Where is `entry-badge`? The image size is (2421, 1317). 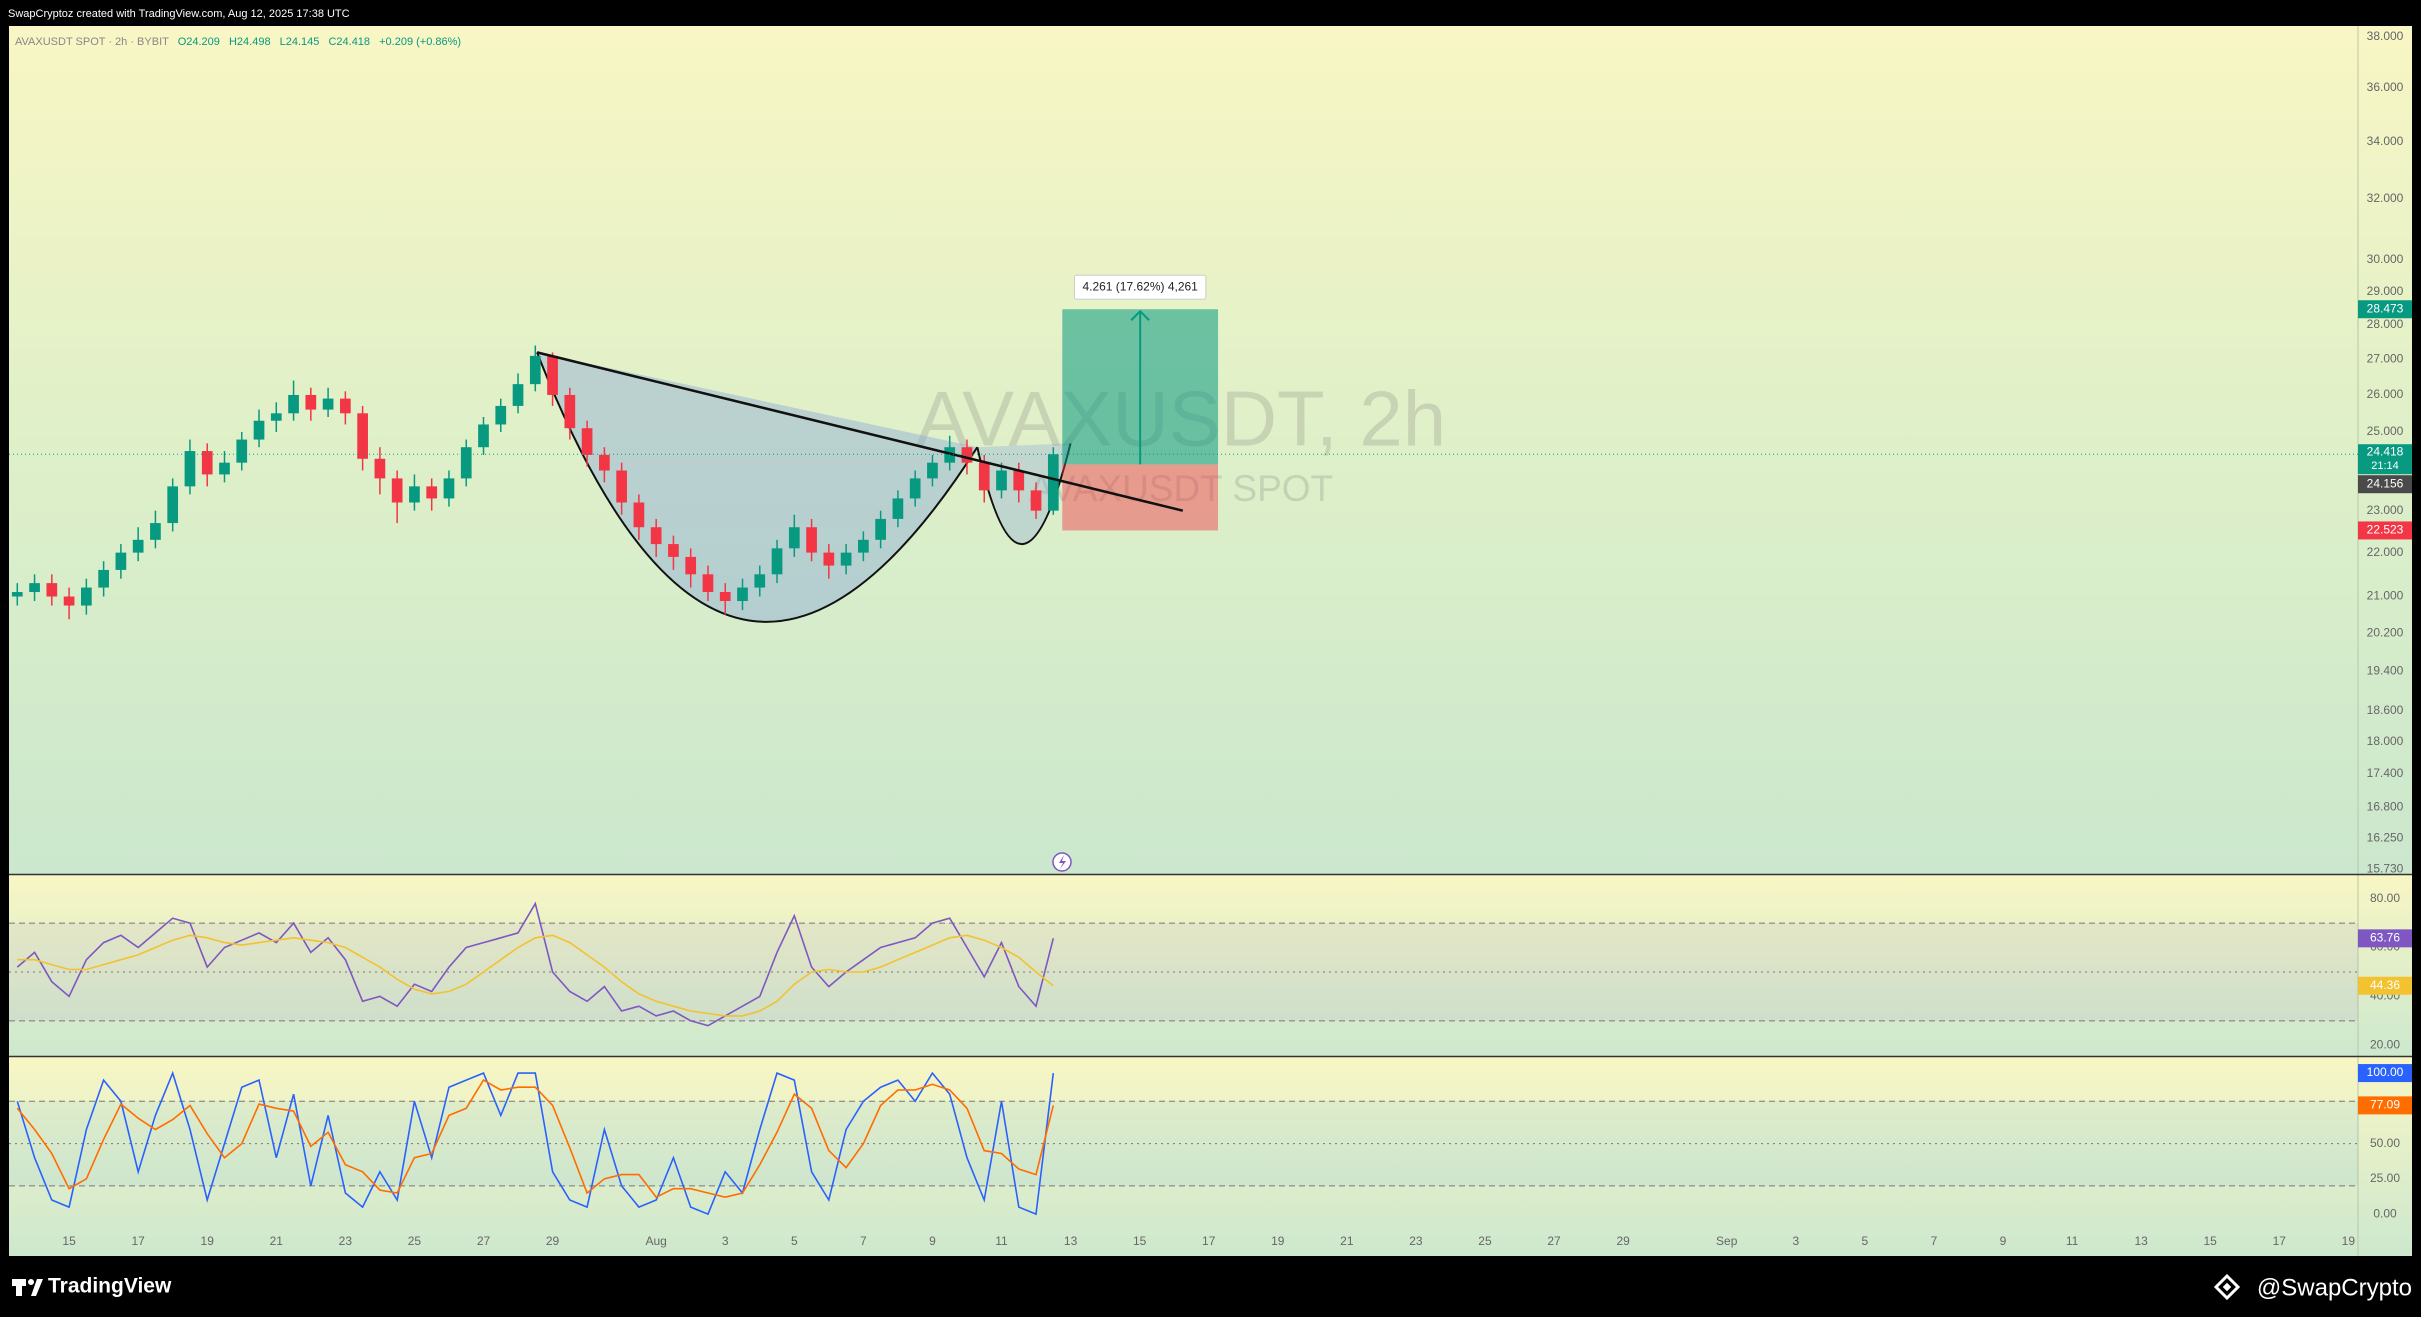
entry-badge is located at coordinates (2385, 484).